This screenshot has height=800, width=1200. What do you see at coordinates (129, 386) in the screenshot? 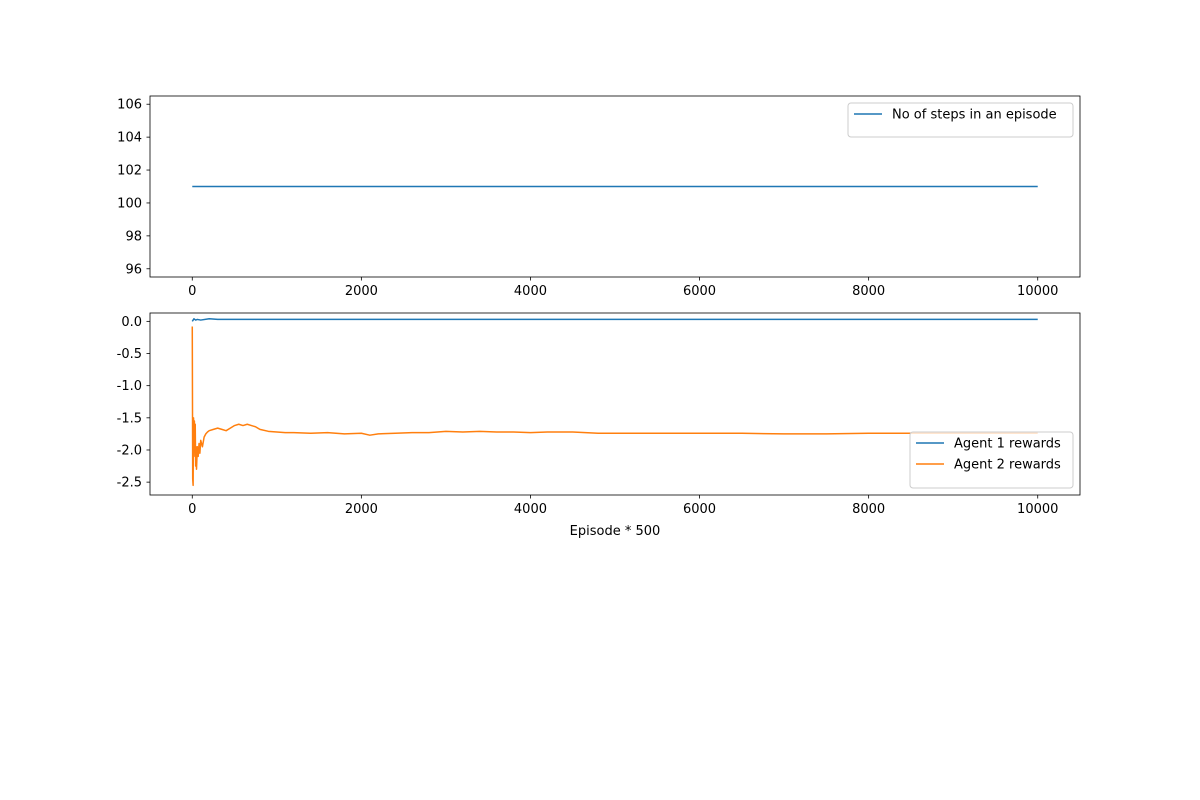
I see `y-tick-label: -1.0` at bounding box center [129, 386].